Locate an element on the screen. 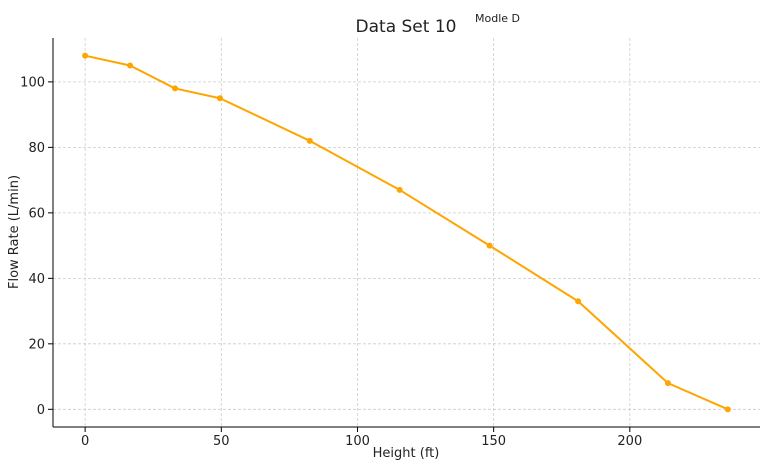 Image resolution: width=766 pixels, height=474 pixels. y-ticks: 0 20 40 60 80 100 is located at coordinates (36, 246).